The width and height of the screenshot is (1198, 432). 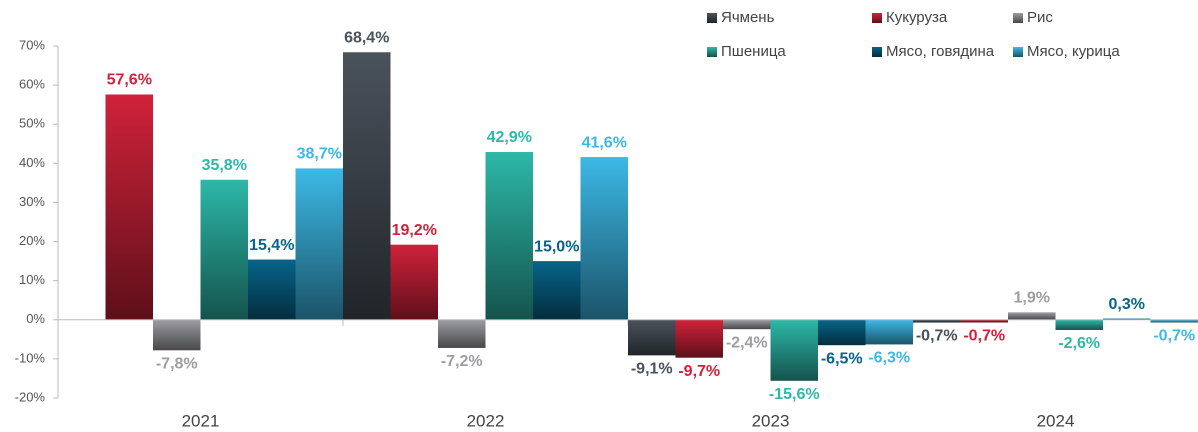 What do you see at coordinates (366, 37) in the screenshot?
I see `data-label: 68,4%` at bounding box center [366, 37].